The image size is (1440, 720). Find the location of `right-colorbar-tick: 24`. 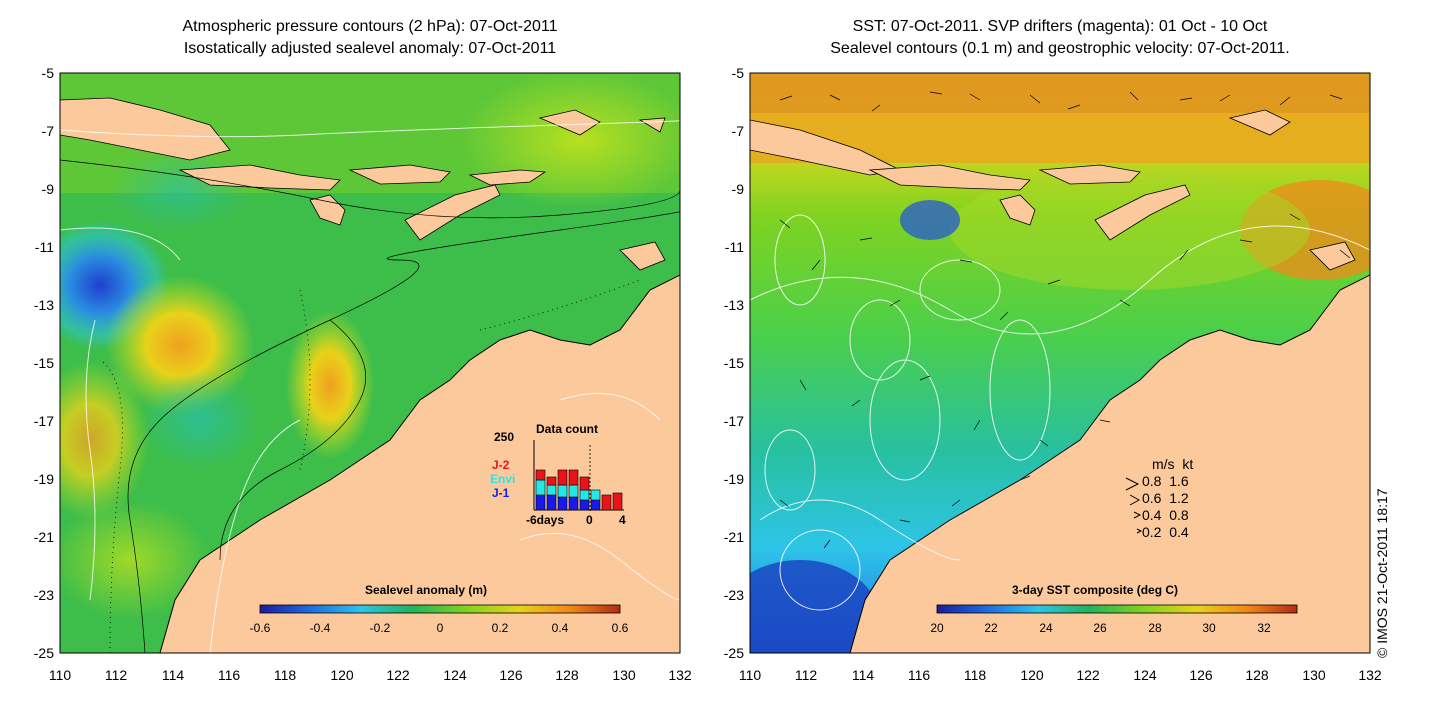

right-colorbar-tick: 24 is located at coordinates (1046, 628).